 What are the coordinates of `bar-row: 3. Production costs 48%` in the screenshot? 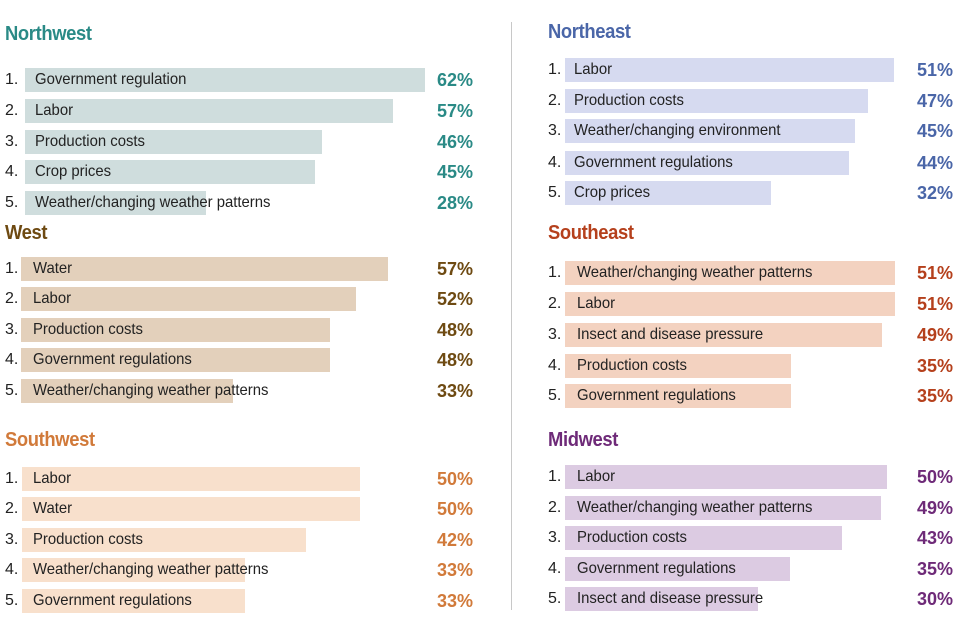 It's located at (239, 330).